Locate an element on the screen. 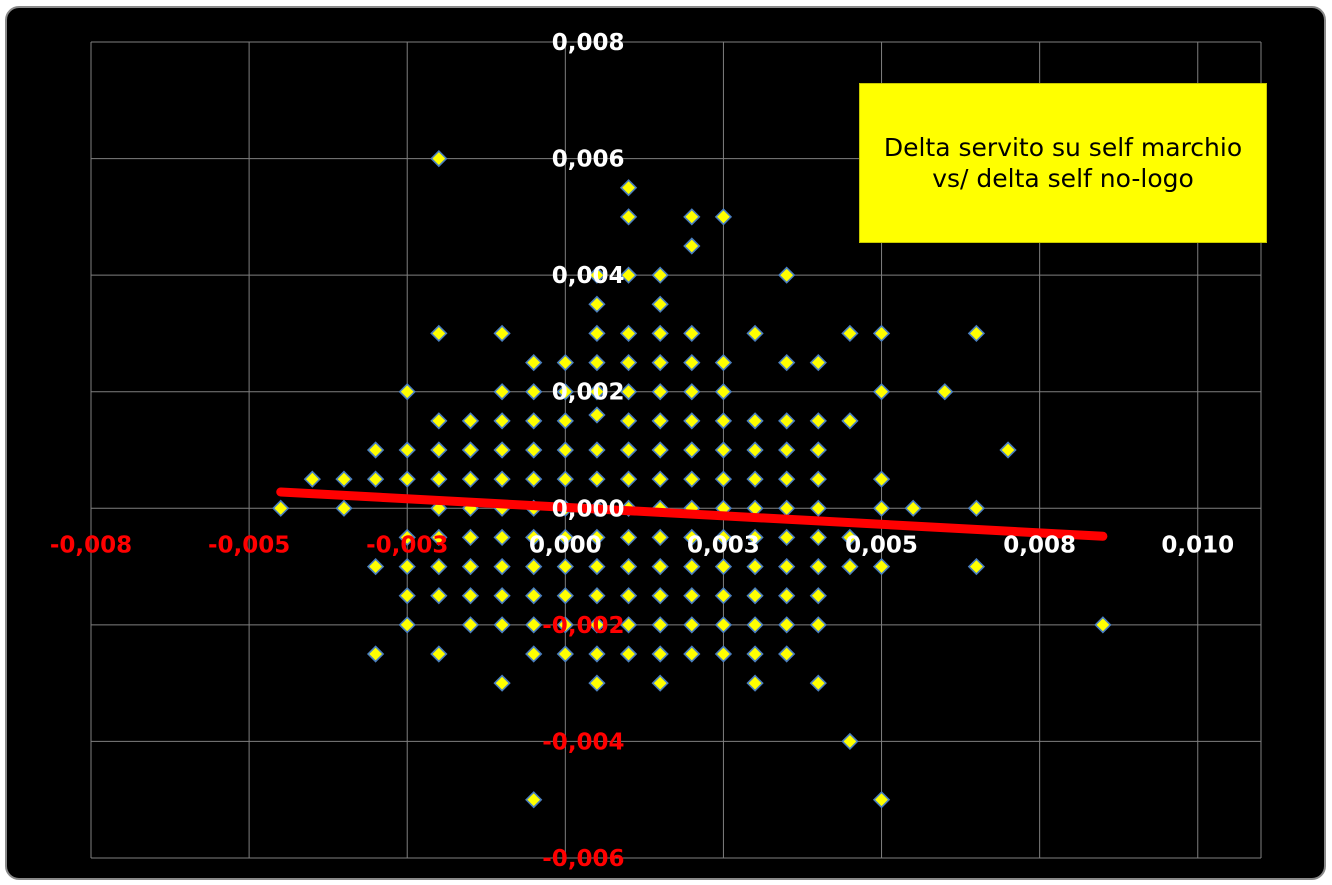 Image resolution: width=1332 pixels, height=885 pixels. y-tick-label: 0,008 is located at coordinates (588, 43).